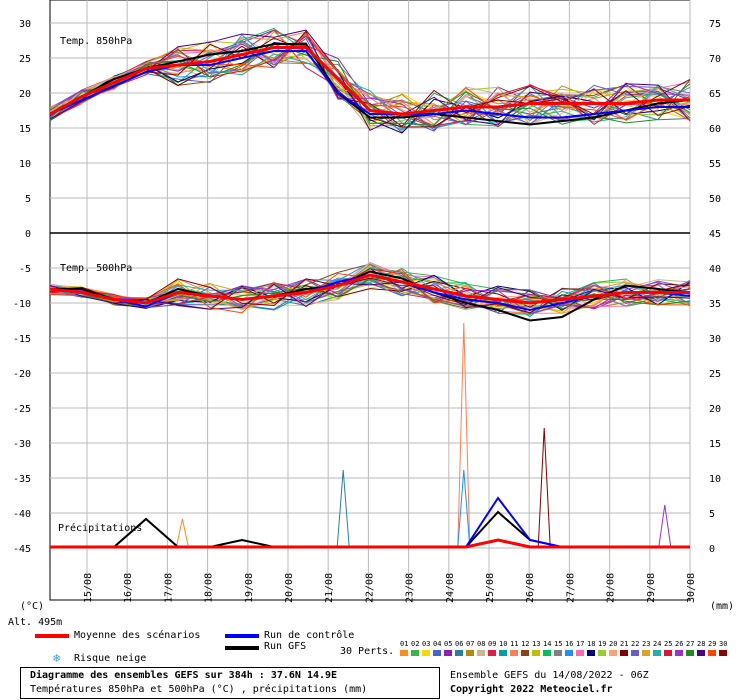 This screenshot has width=740, height=700. Describe the element at coordinates (96, 41) in the screenshot. I see `panel-label-t850: Temp. 850hPa` at that location.